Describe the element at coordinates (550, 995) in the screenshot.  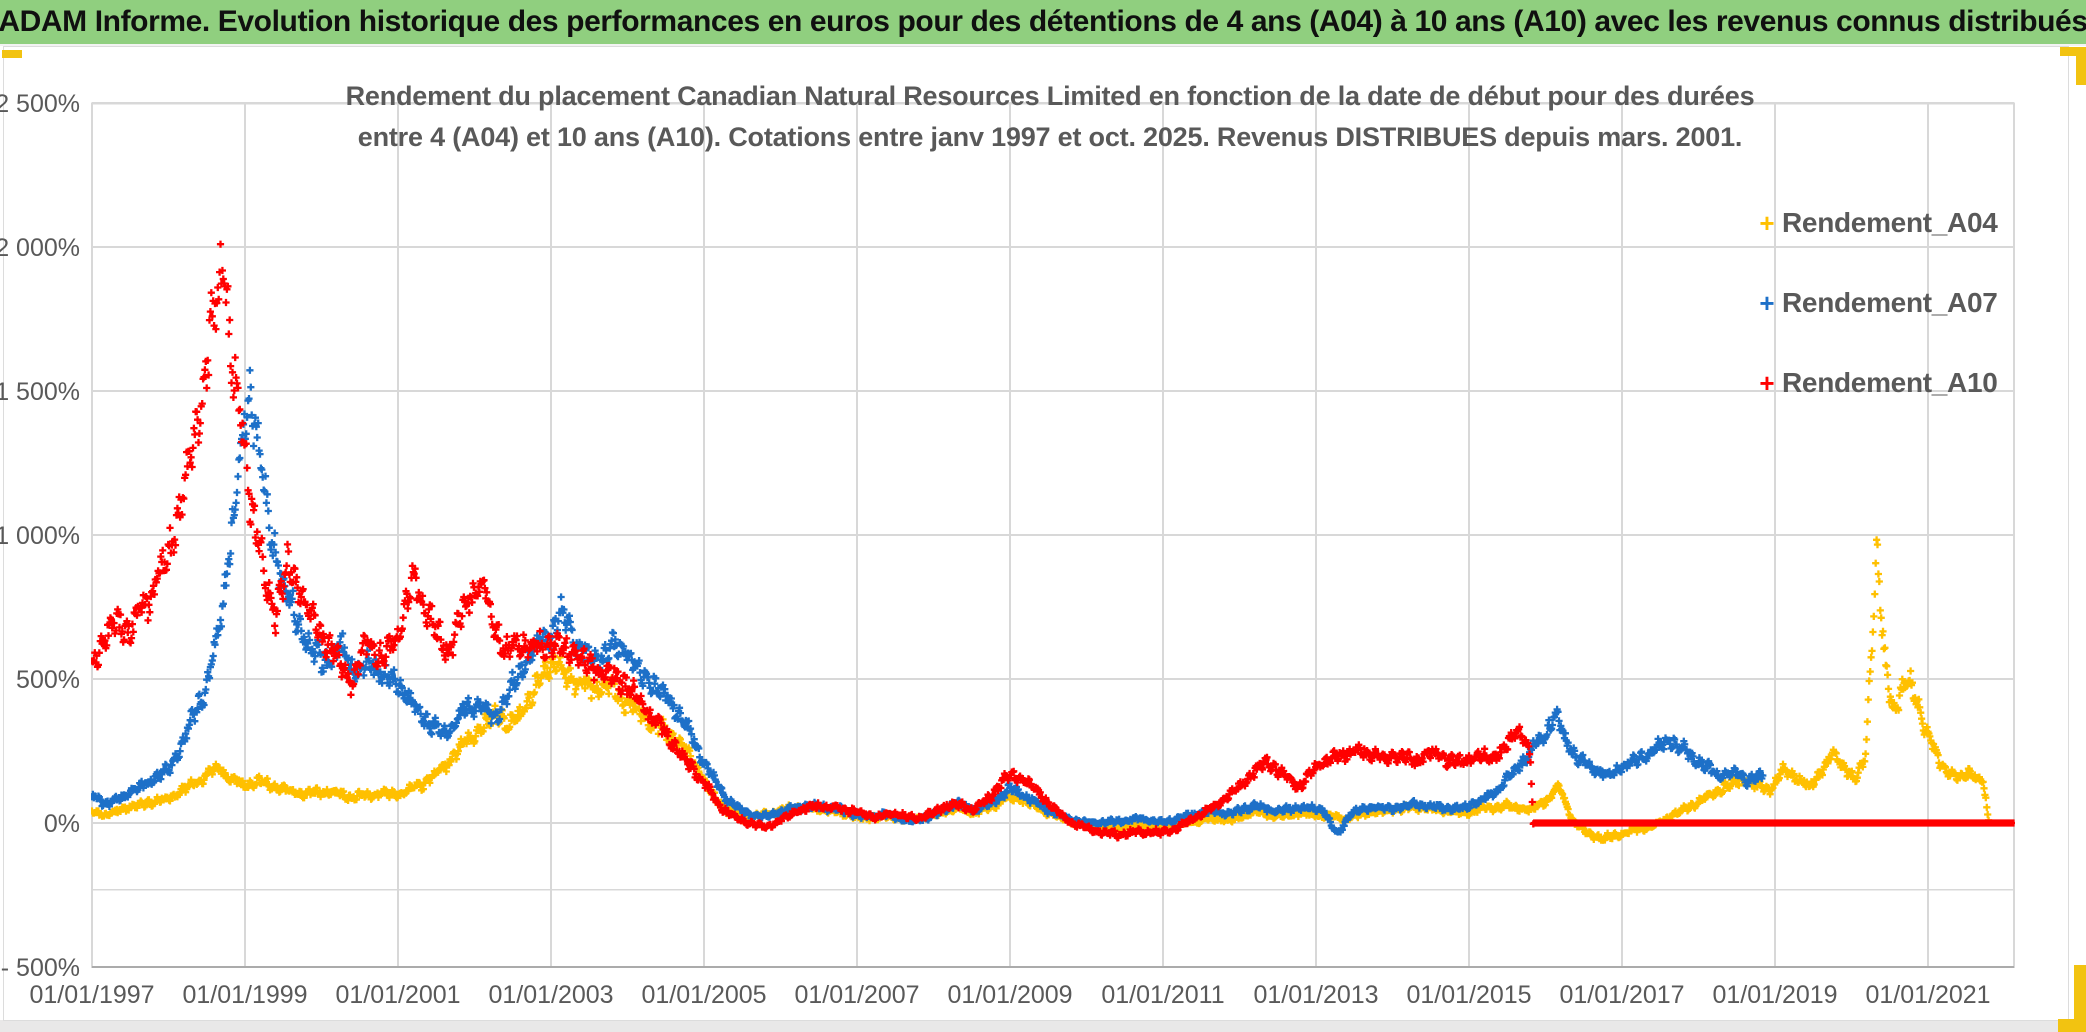
I see `svg-text: 01/01/2003` at that location.